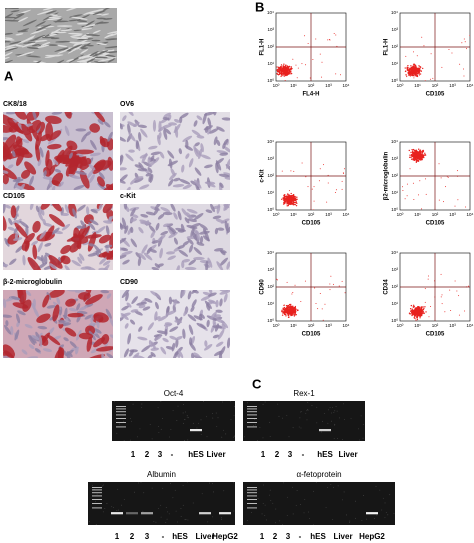 The image size is (474, 543). I want to click on lane-label: hES, so click(180, 536).